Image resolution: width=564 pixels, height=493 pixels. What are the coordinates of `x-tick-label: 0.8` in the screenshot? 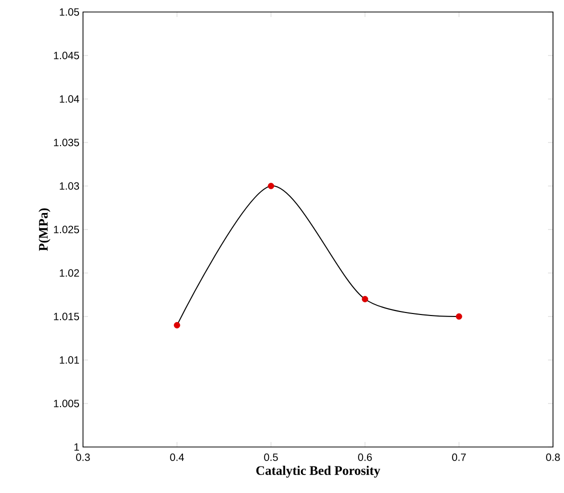 It's located at (553, 457).